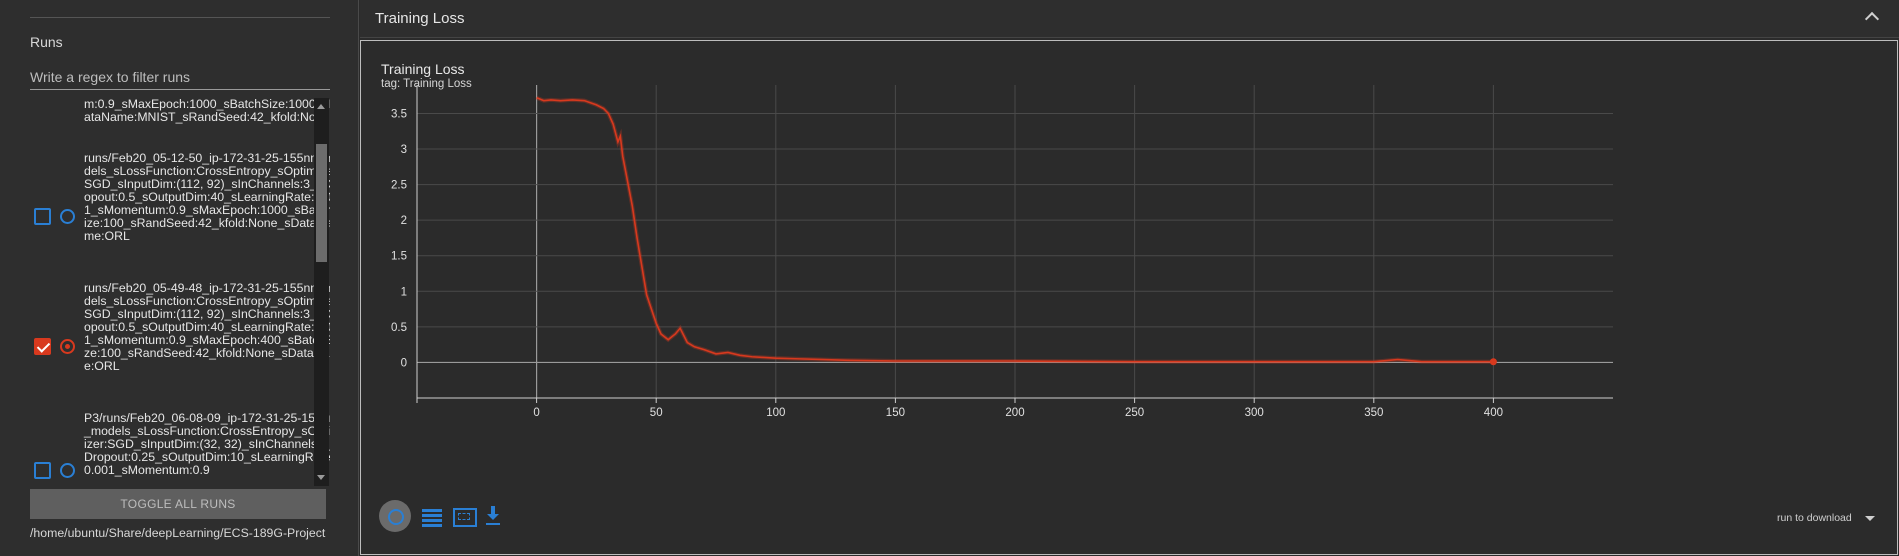  What do you see at coordinates (1254, 413) in the screenshot?
I see `x-tick-label: 300` at bounding box center [1254, 413].